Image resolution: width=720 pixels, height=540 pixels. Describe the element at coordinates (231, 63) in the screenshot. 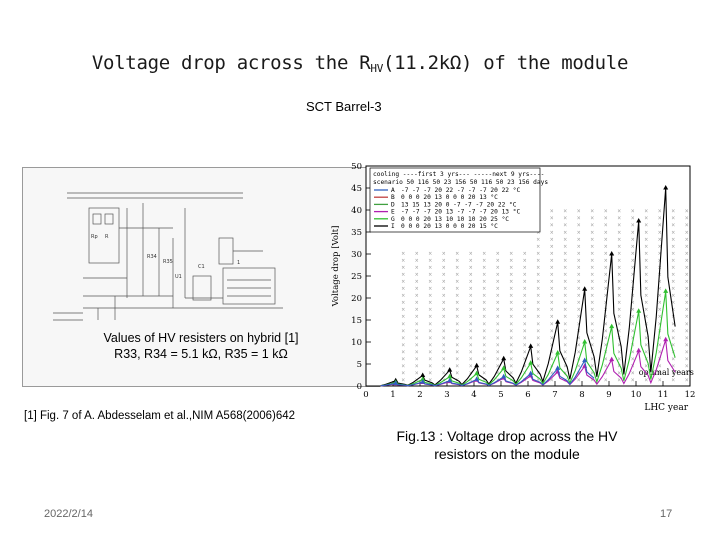

I see `title-main: Voltage drop across the R` at that location.